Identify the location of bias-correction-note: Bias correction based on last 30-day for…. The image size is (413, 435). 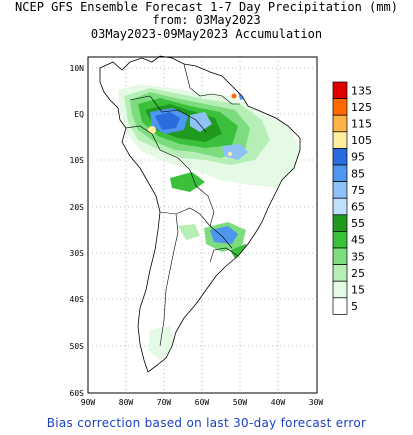
(206, 423).